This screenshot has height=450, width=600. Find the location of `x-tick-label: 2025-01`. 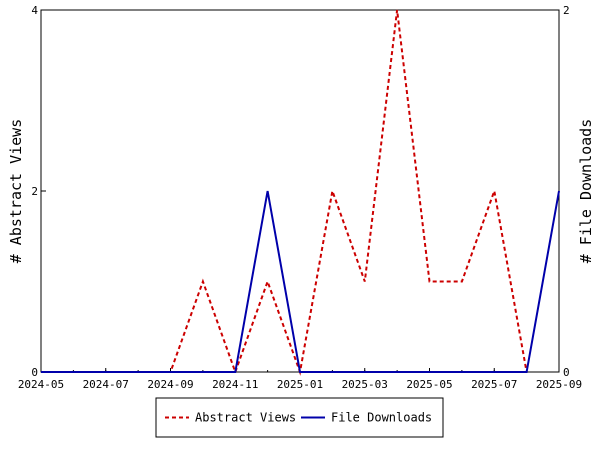

x-tick-label: 2025-01 is located at coordinates (300, 384).